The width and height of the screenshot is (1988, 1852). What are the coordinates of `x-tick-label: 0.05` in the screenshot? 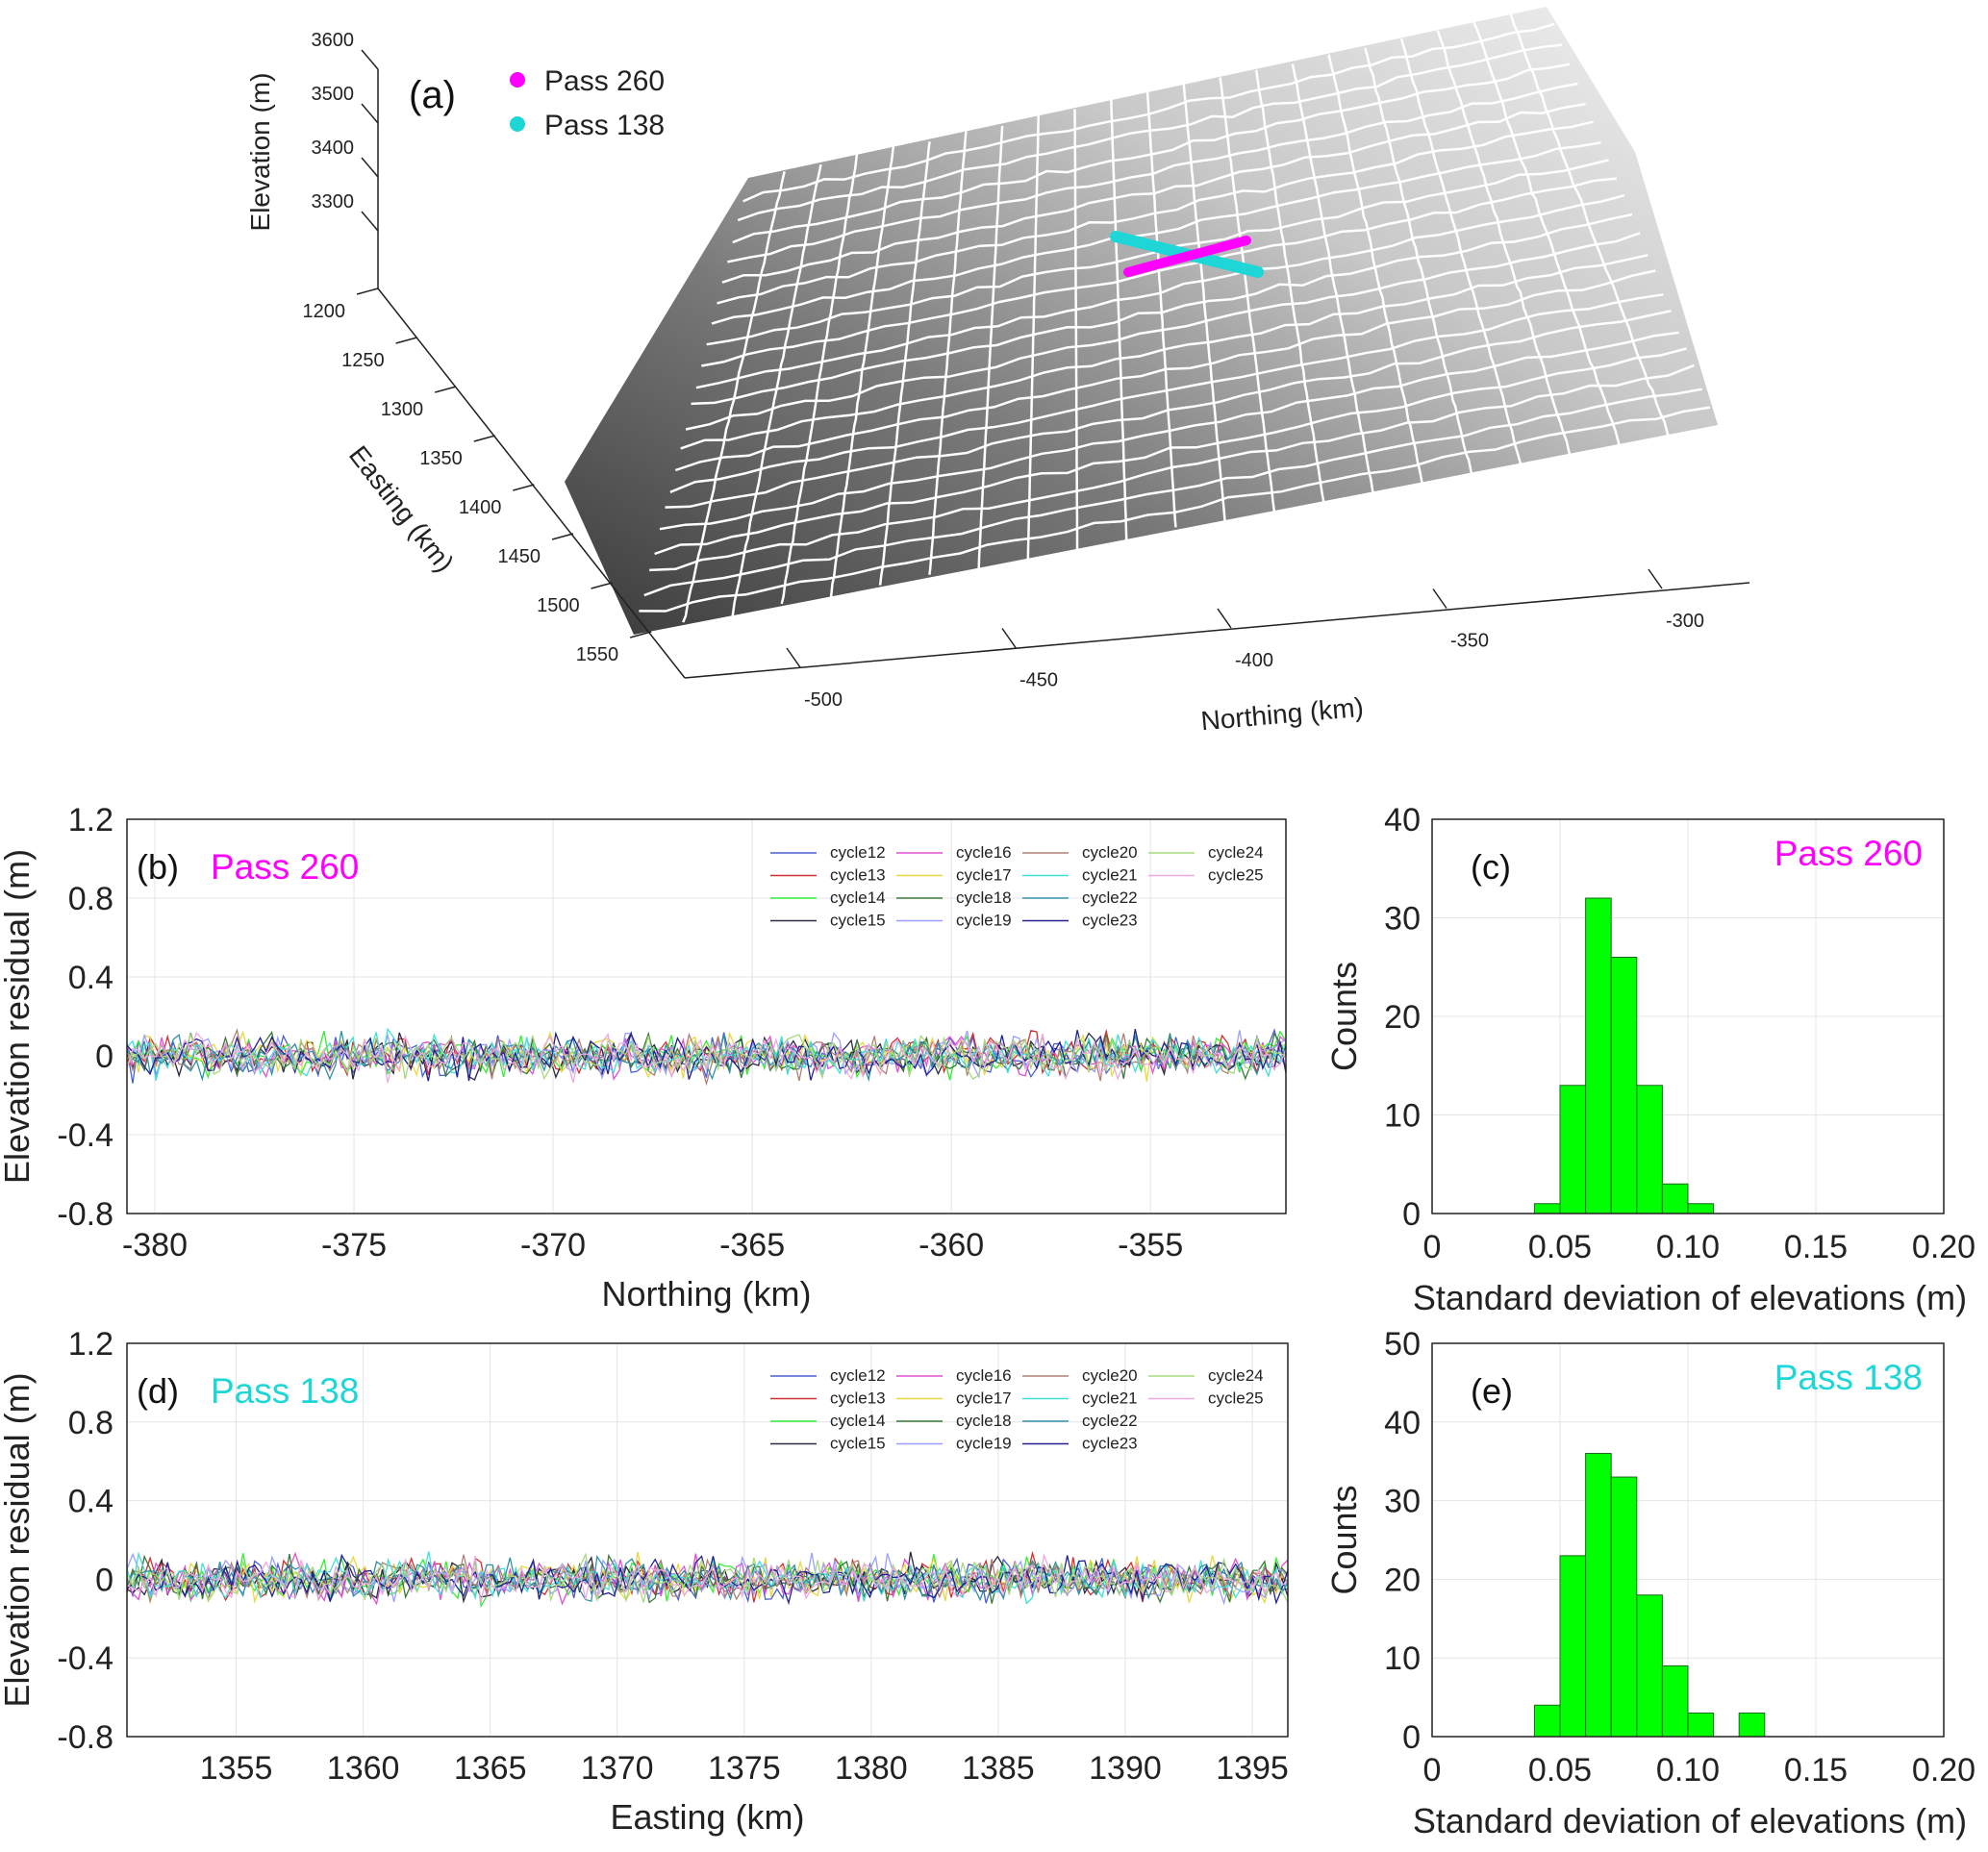 It's located at (1560, 1771).